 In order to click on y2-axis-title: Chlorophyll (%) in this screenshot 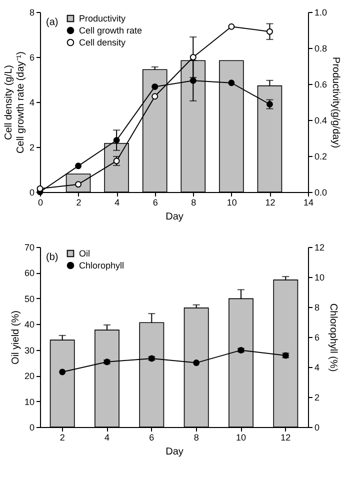, I will do `click(333, 337)`.